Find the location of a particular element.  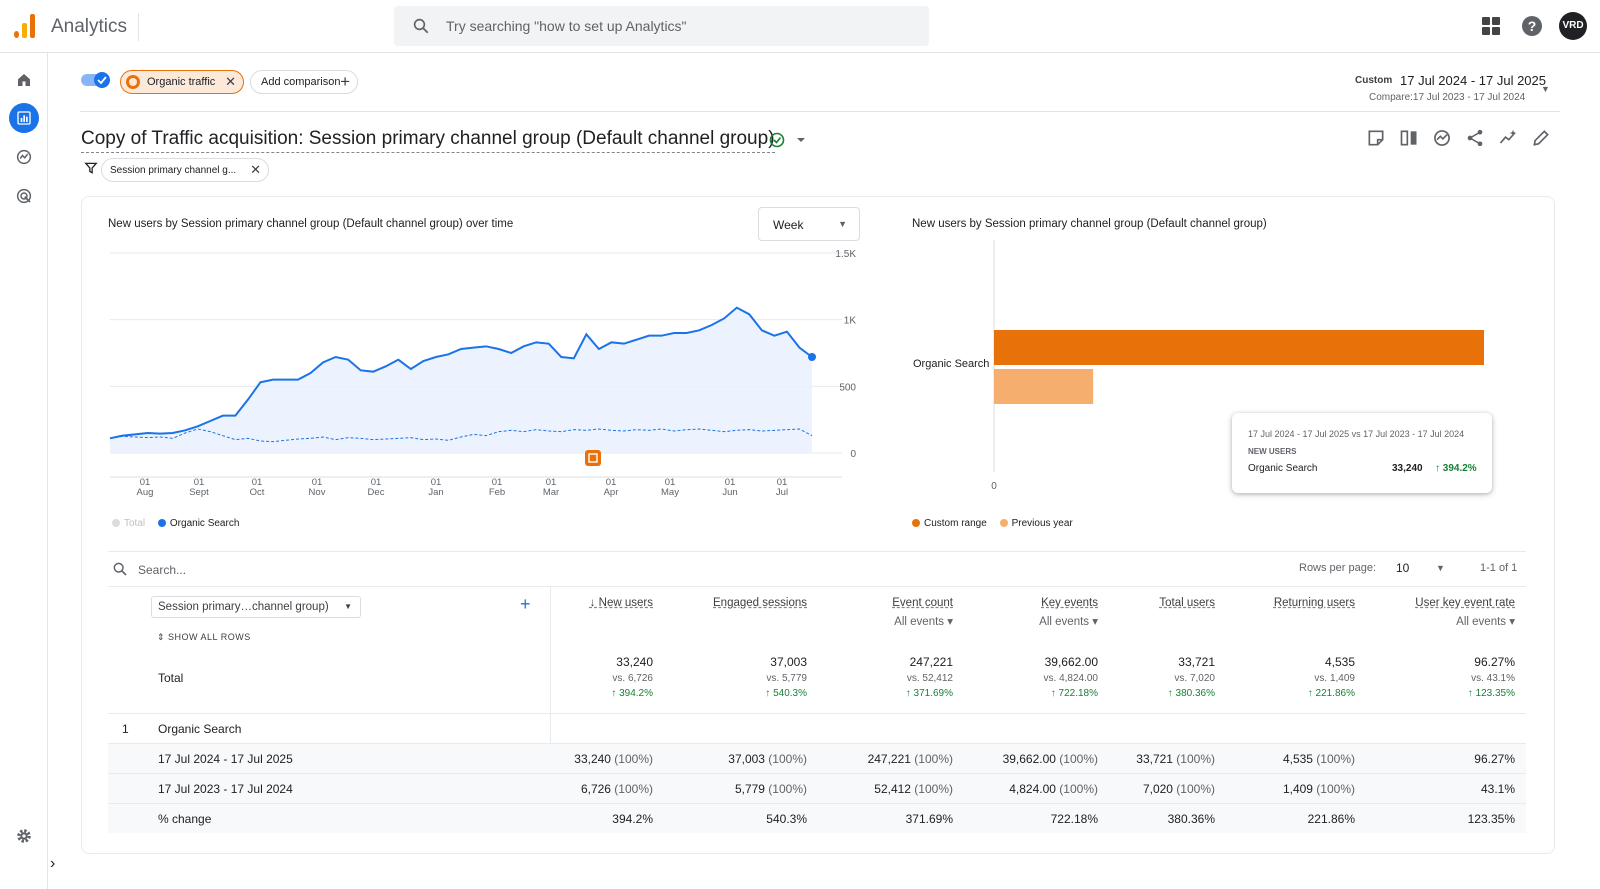

row-index: 1 is located at coordinates (125, 729).